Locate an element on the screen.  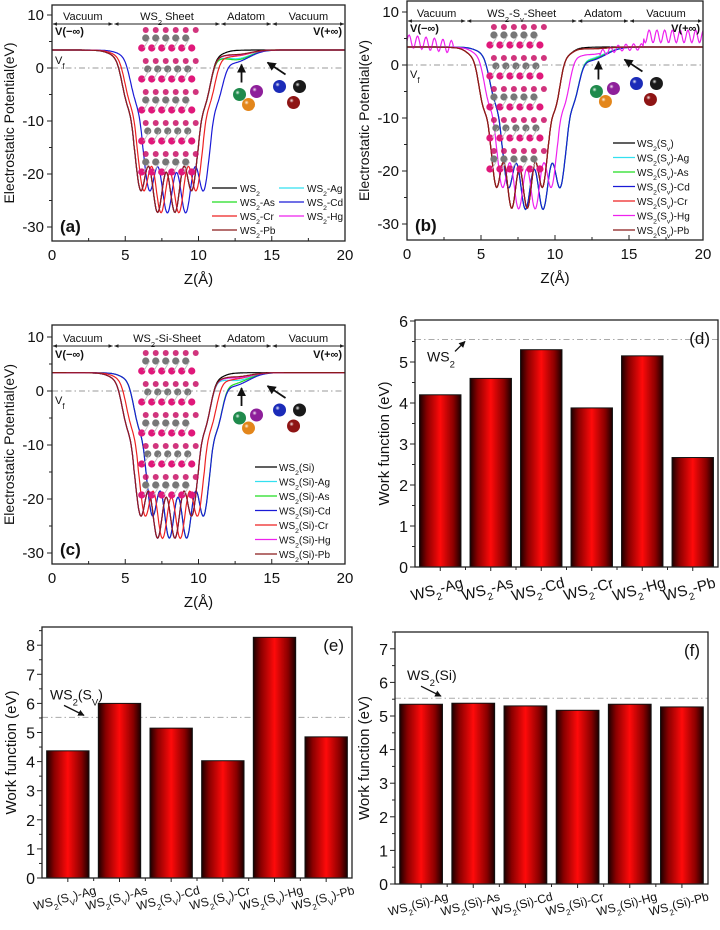
x-category-label: WS2(SV)-Hg is located at coordinates (271, 900).